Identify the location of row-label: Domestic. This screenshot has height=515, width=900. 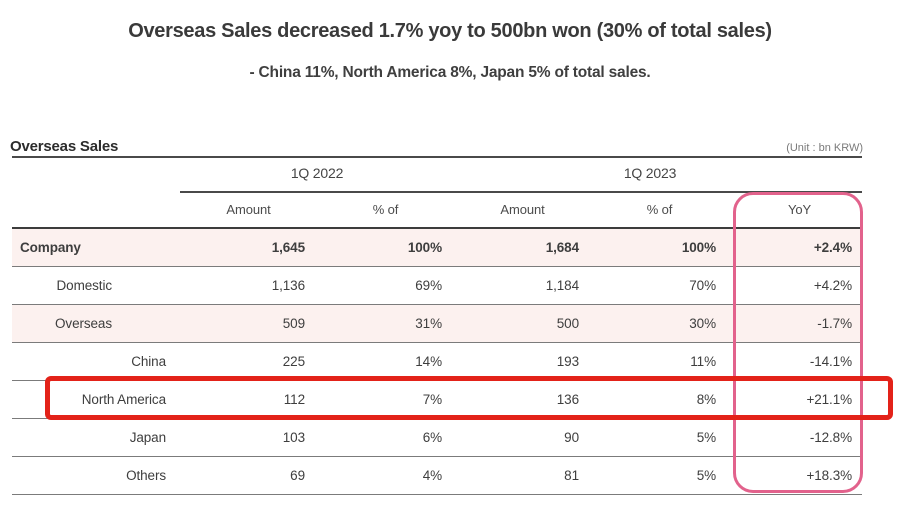
(84, 285).